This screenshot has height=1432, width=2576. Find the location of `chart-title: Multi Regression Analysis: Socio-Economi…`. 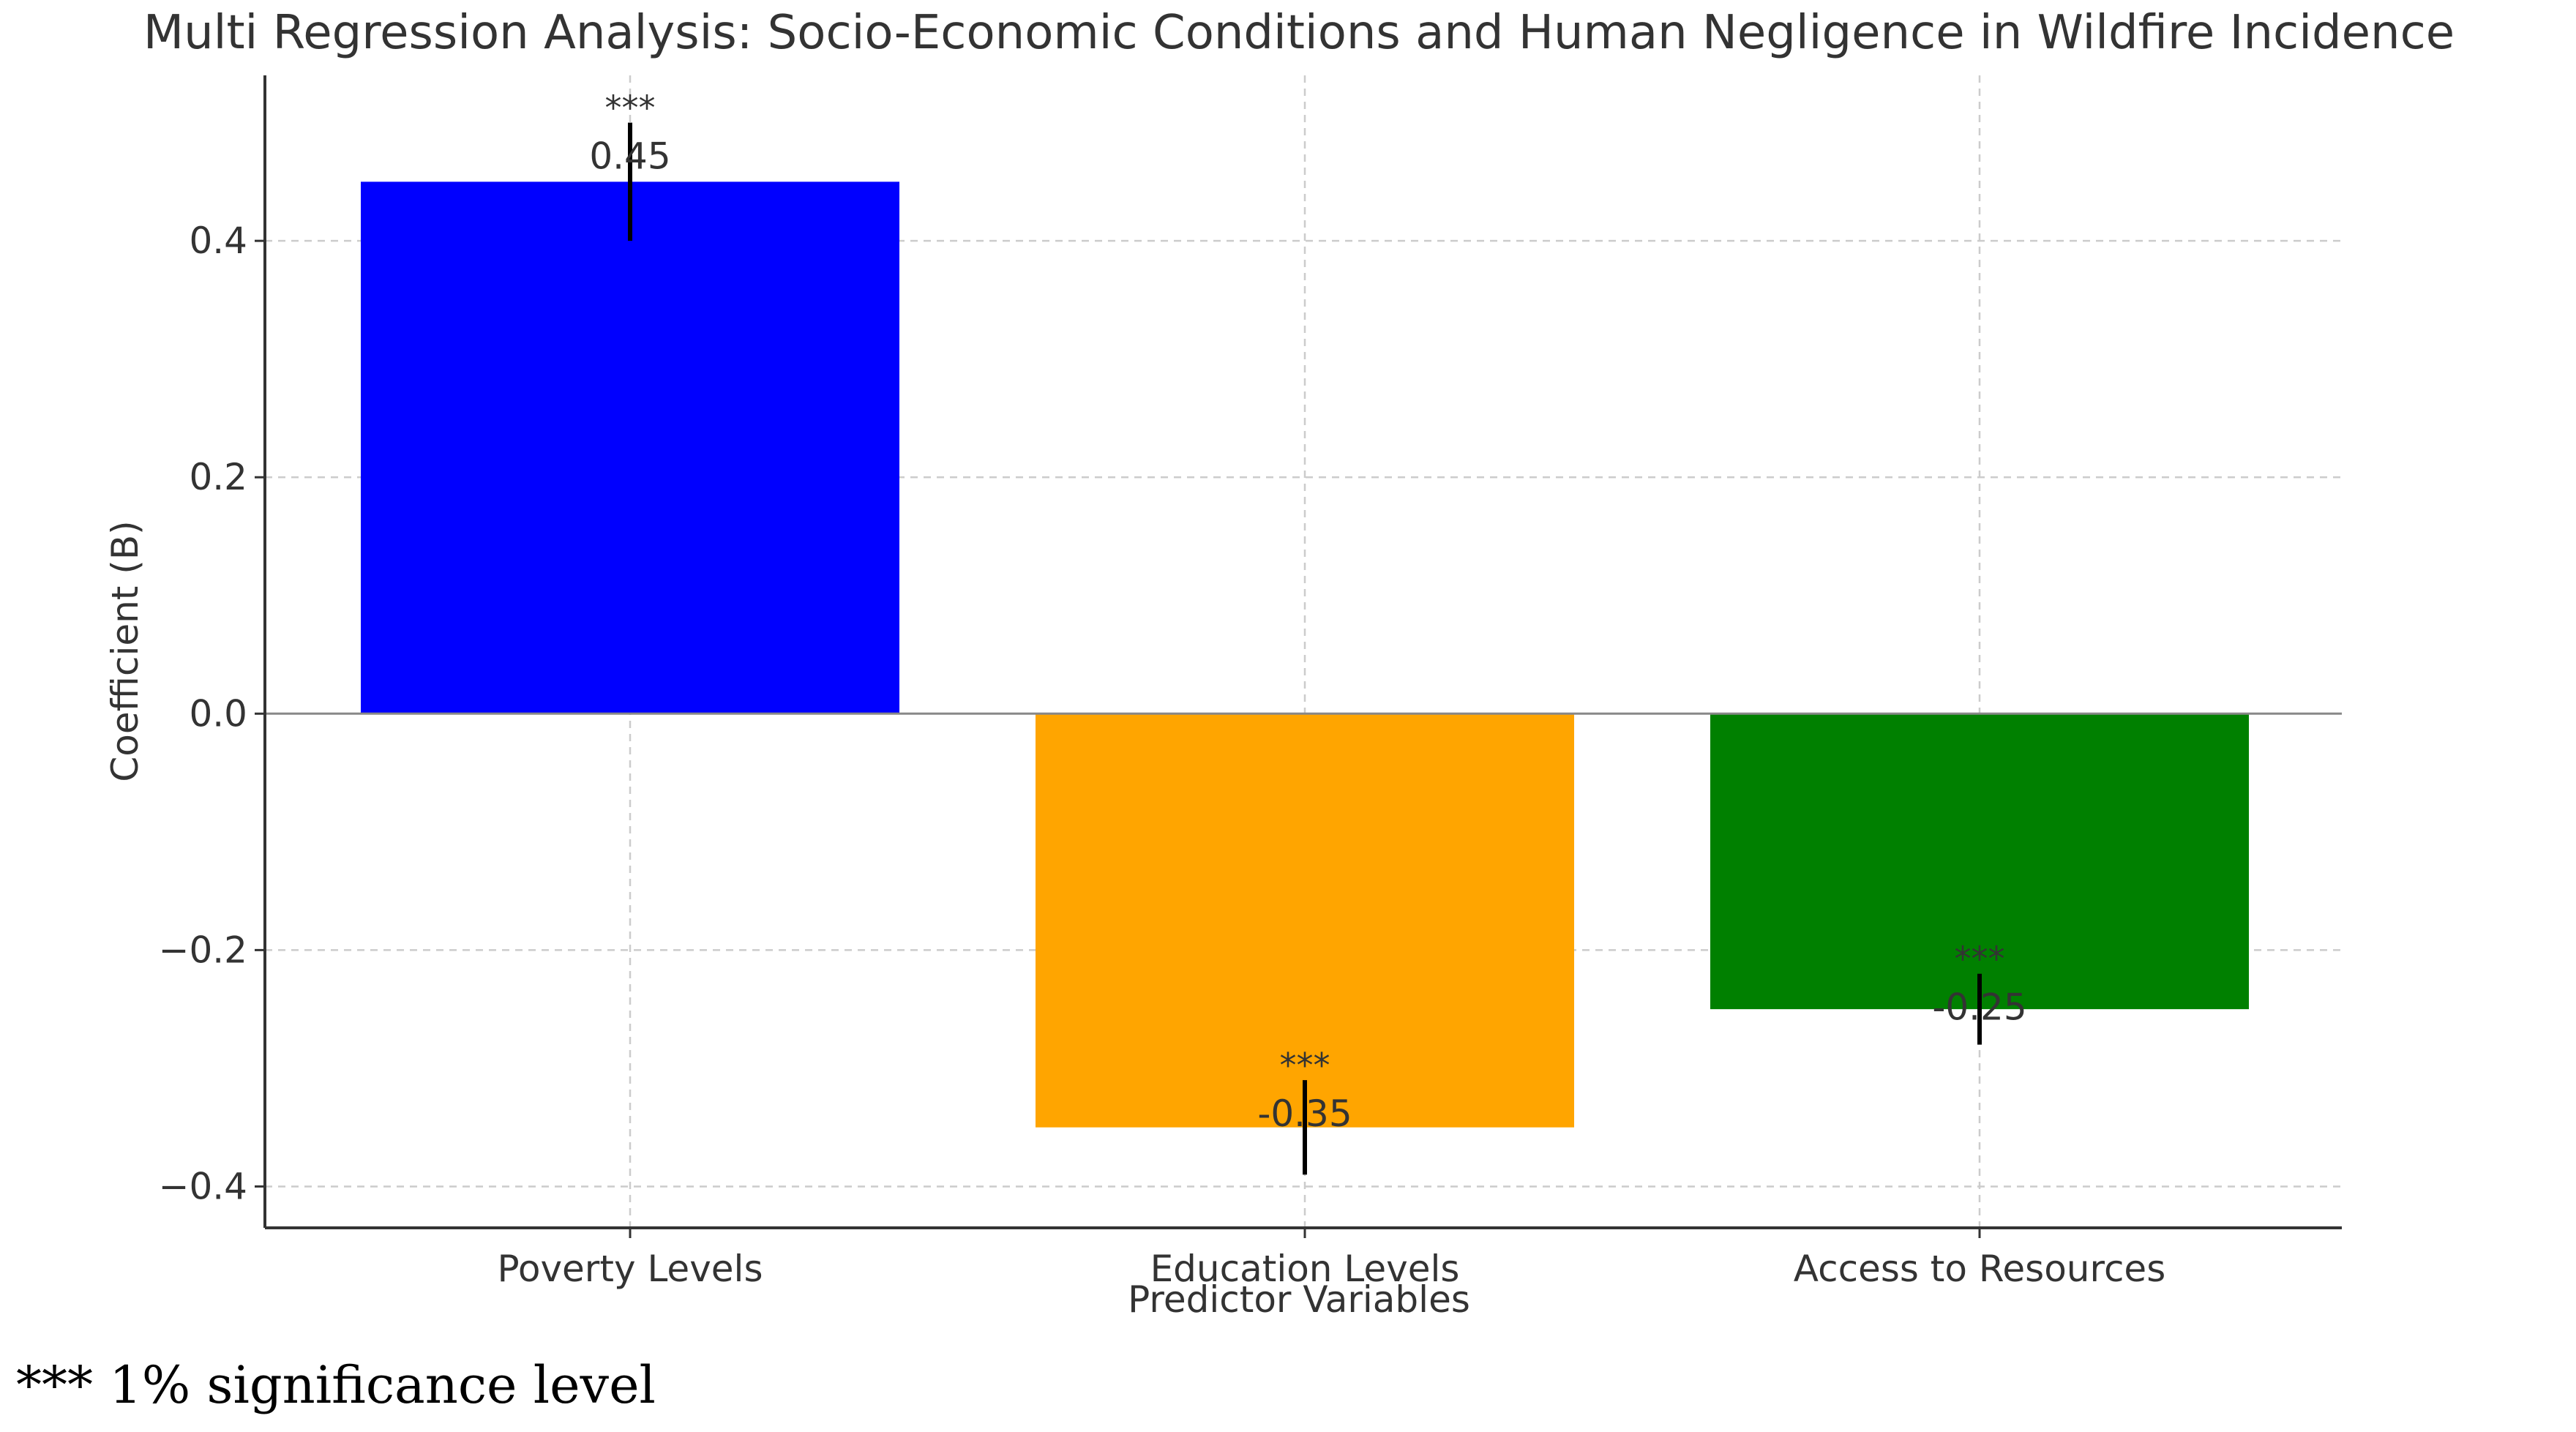

chart-title: Multi Regression Analysis: Socio-Economi… is located at coordinates (1299, 33).